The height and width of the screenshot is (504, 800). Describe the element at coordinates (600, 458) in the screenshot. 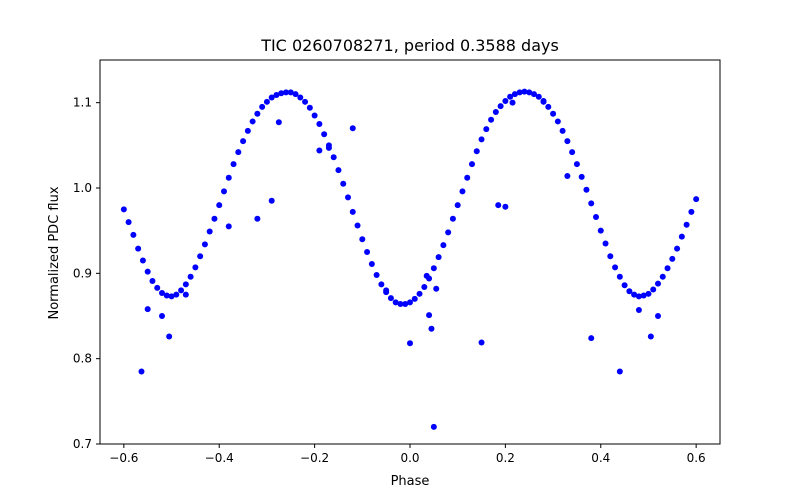

I see `x-tick-label: 0.4` at that location.